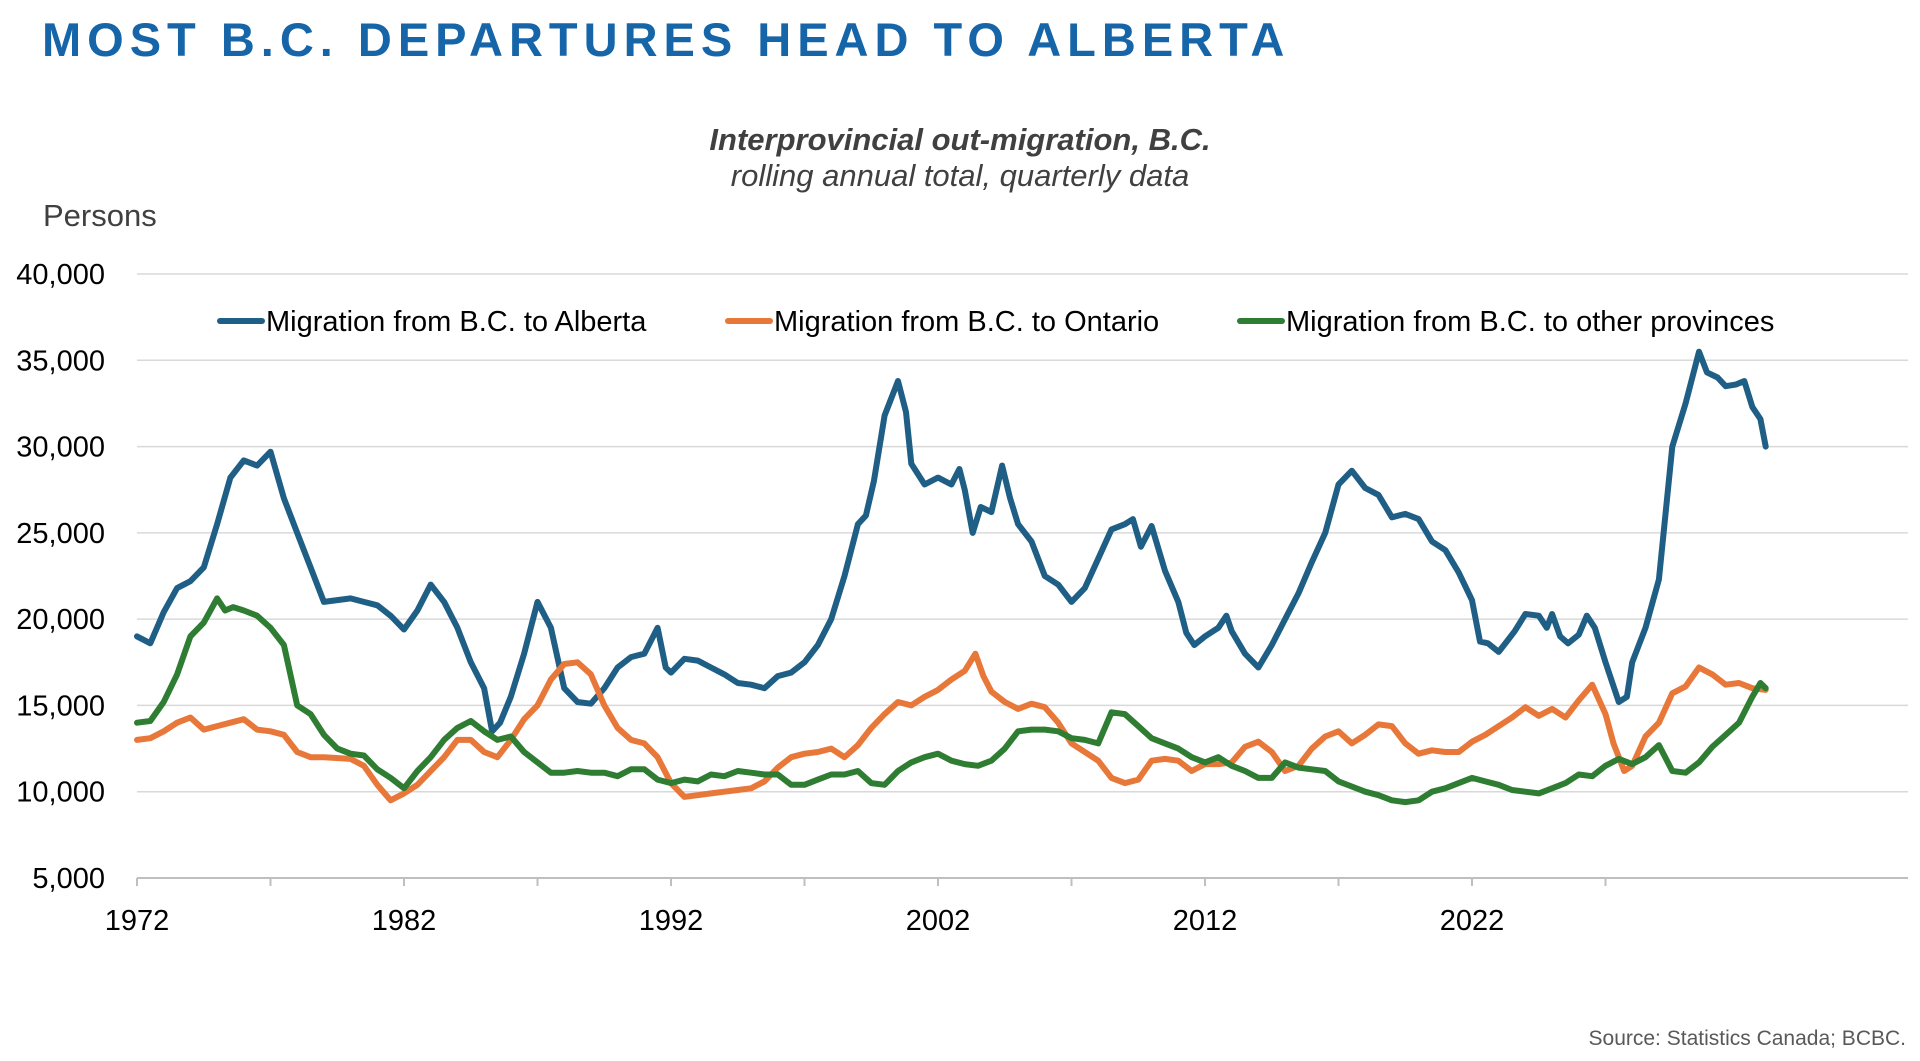  What do you see at coordinates (60, 534) in the screenshot?
I see `y-tick-label: 25,000` at bounding box center [60, 534].